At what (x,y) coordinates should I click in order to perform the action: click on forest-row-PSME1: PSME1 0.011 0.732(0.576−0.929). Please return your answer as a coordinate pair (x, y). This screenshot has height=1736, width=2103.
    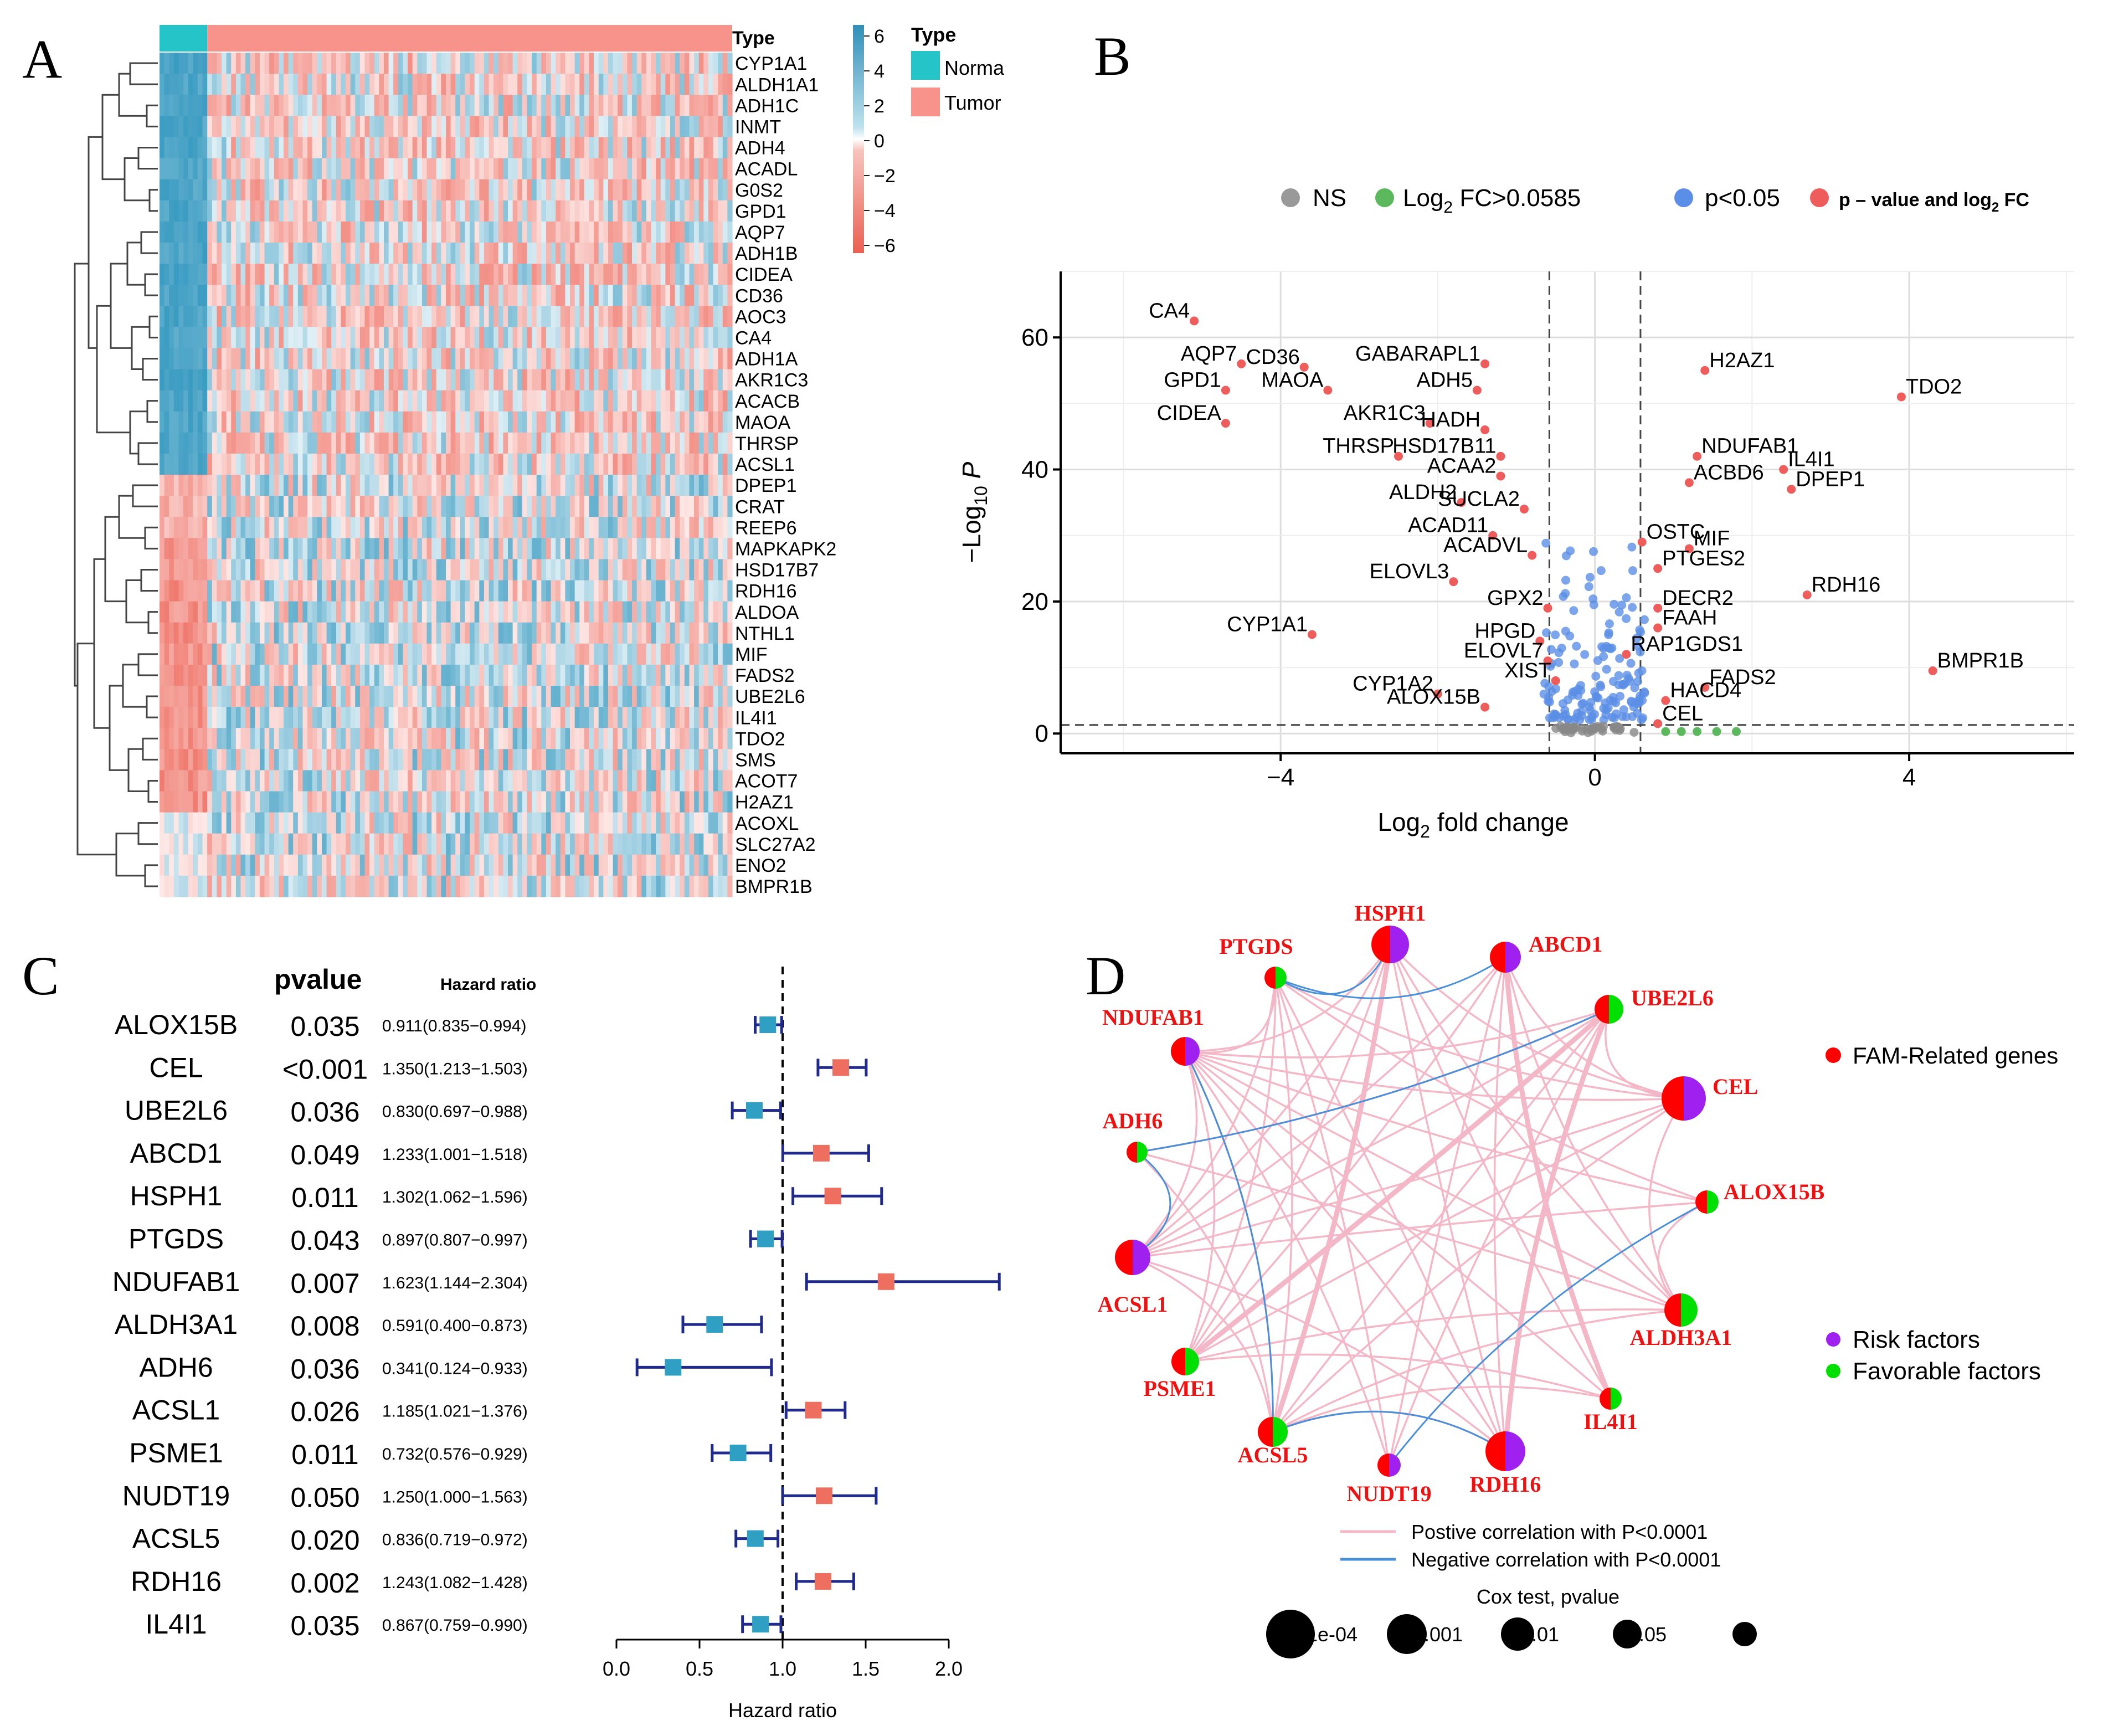
    Looking at the image, I should click on (451, 1453).